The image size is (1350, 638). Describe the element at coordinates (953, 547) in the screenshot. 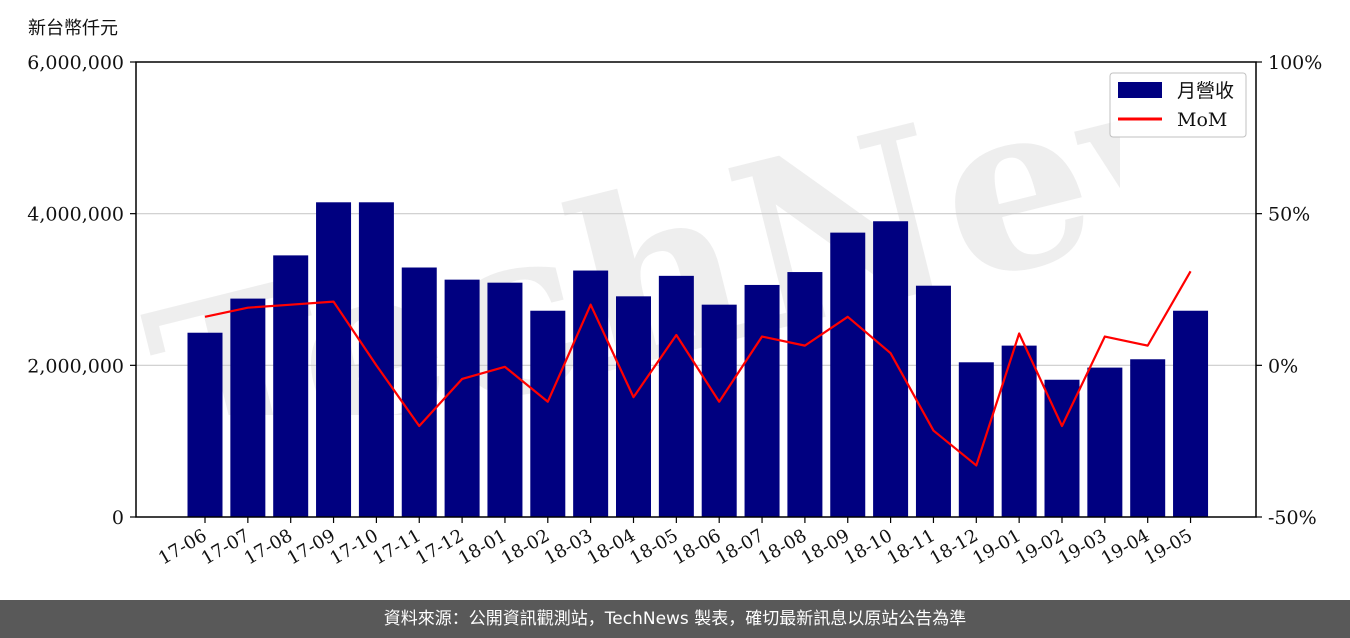

I see `x-tick-label: 18-12` at that location.